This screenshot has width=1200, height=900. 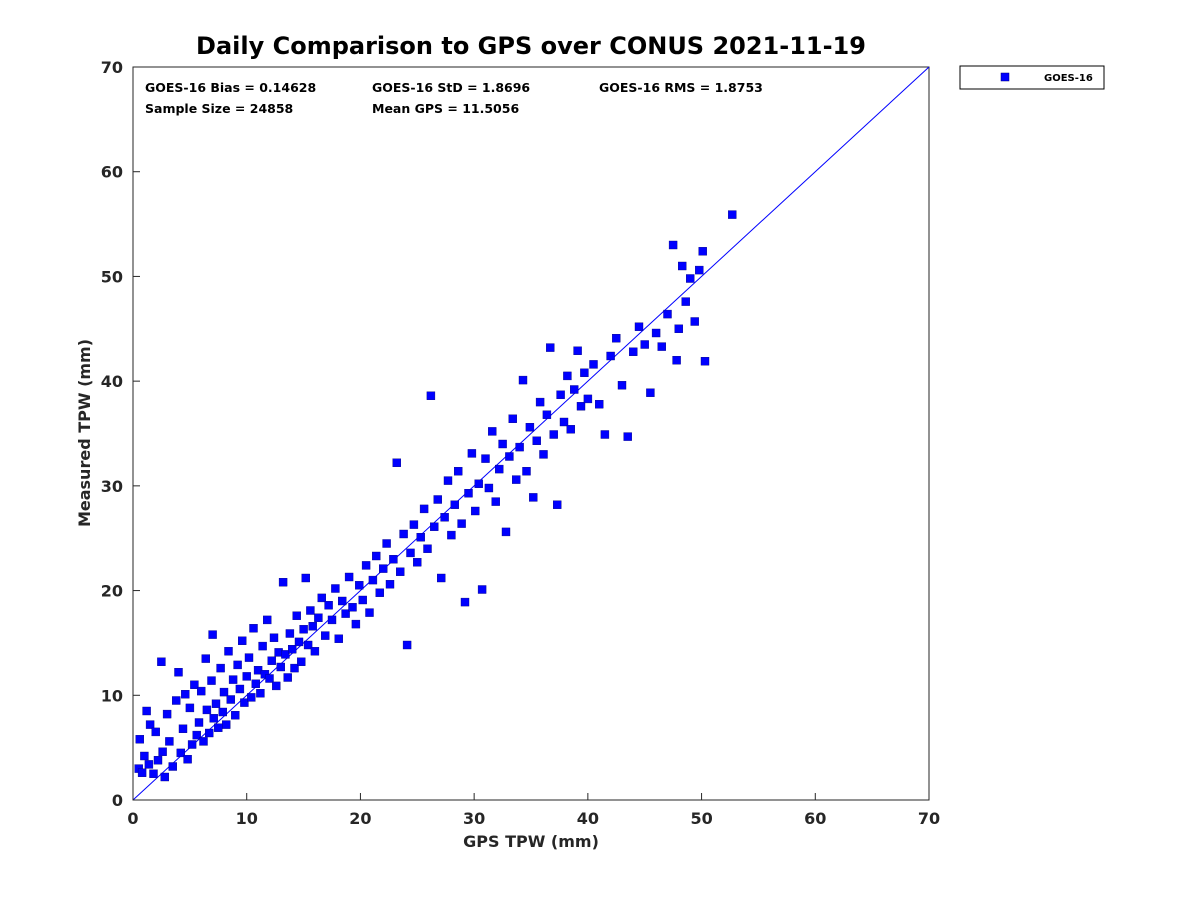 I want to click on stat-rms: GOES-16 RMS = 1.8753, so click(x=681, y=87).